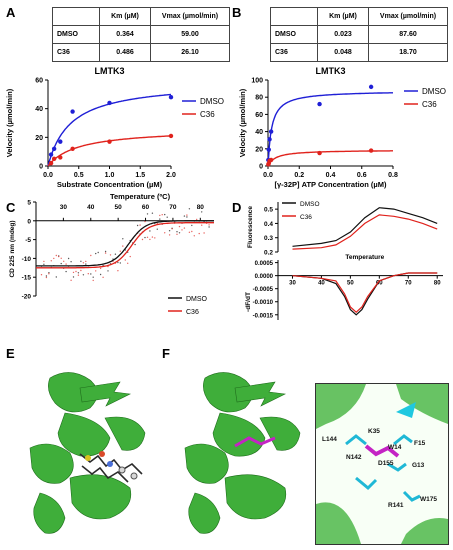 The height and width of the screenshot is (550, 453). What do you see at coordinates (166, 353) in the screenshot?
I see `panel-letter-f: F` at bounding box center [166, 353].